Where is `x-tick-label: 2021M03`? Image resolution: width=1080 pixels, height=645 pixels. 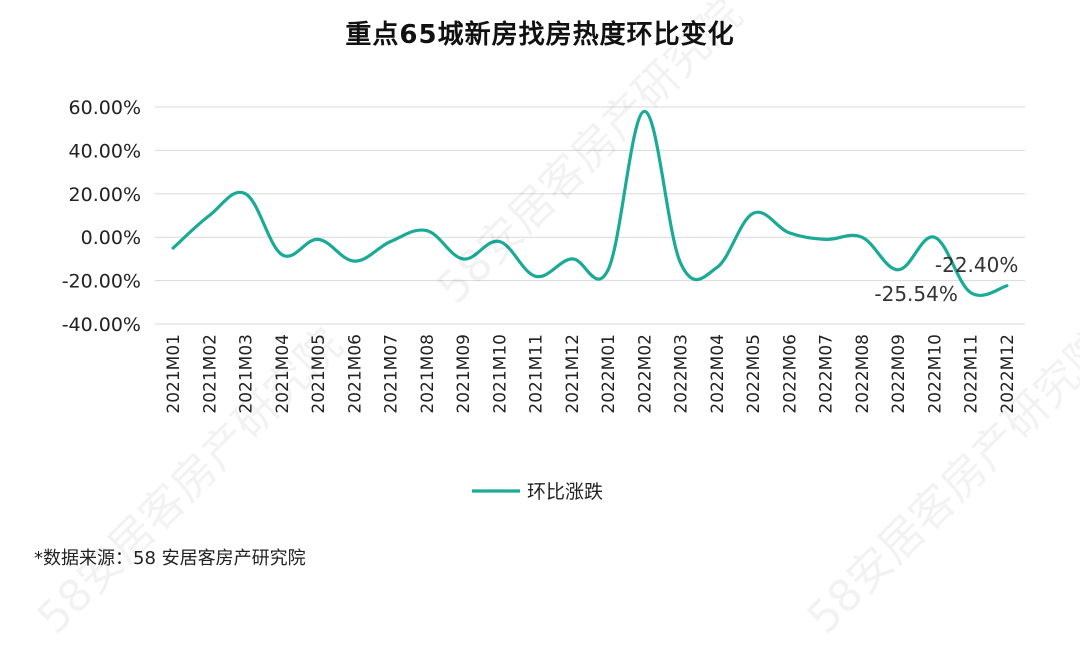
x-tick-label: 2021M03 is located at coordinates (247, 374).